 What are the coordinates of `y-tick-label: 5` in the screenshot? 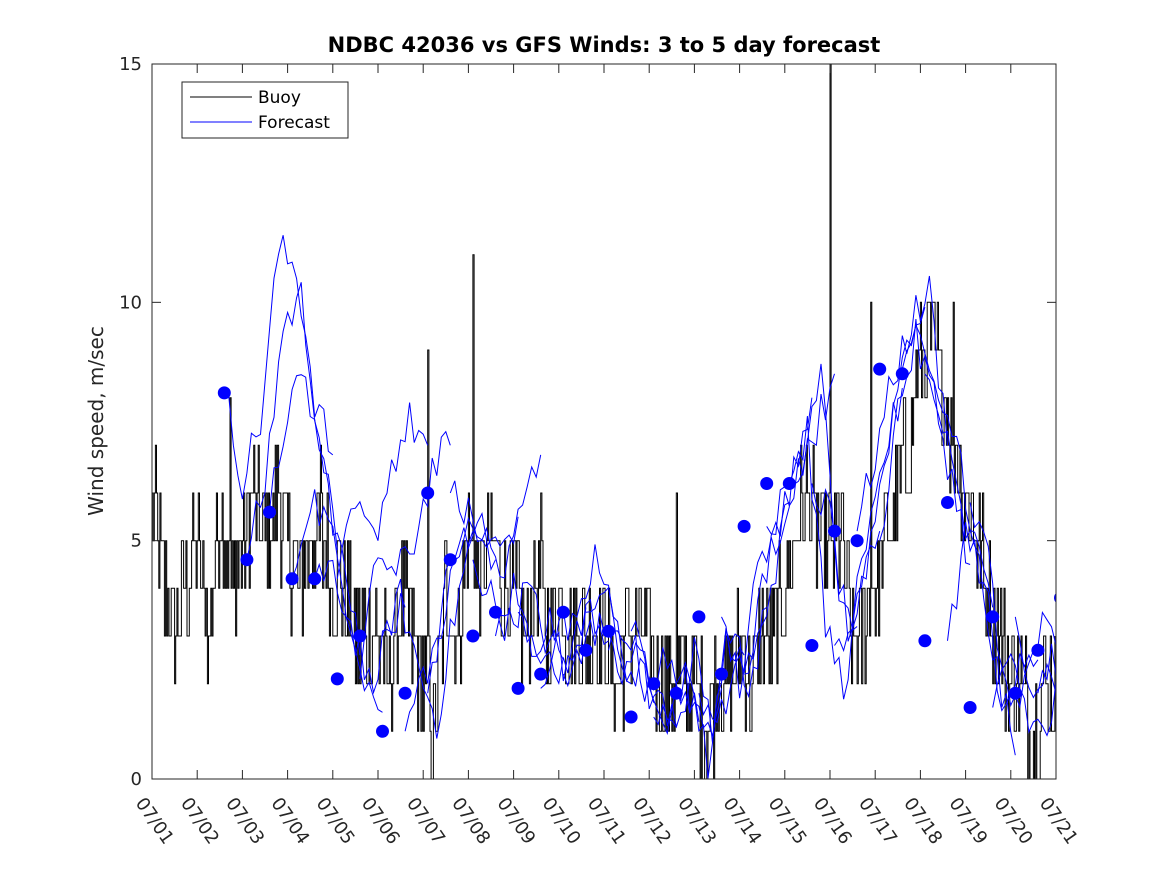 It's located at (136, 541).